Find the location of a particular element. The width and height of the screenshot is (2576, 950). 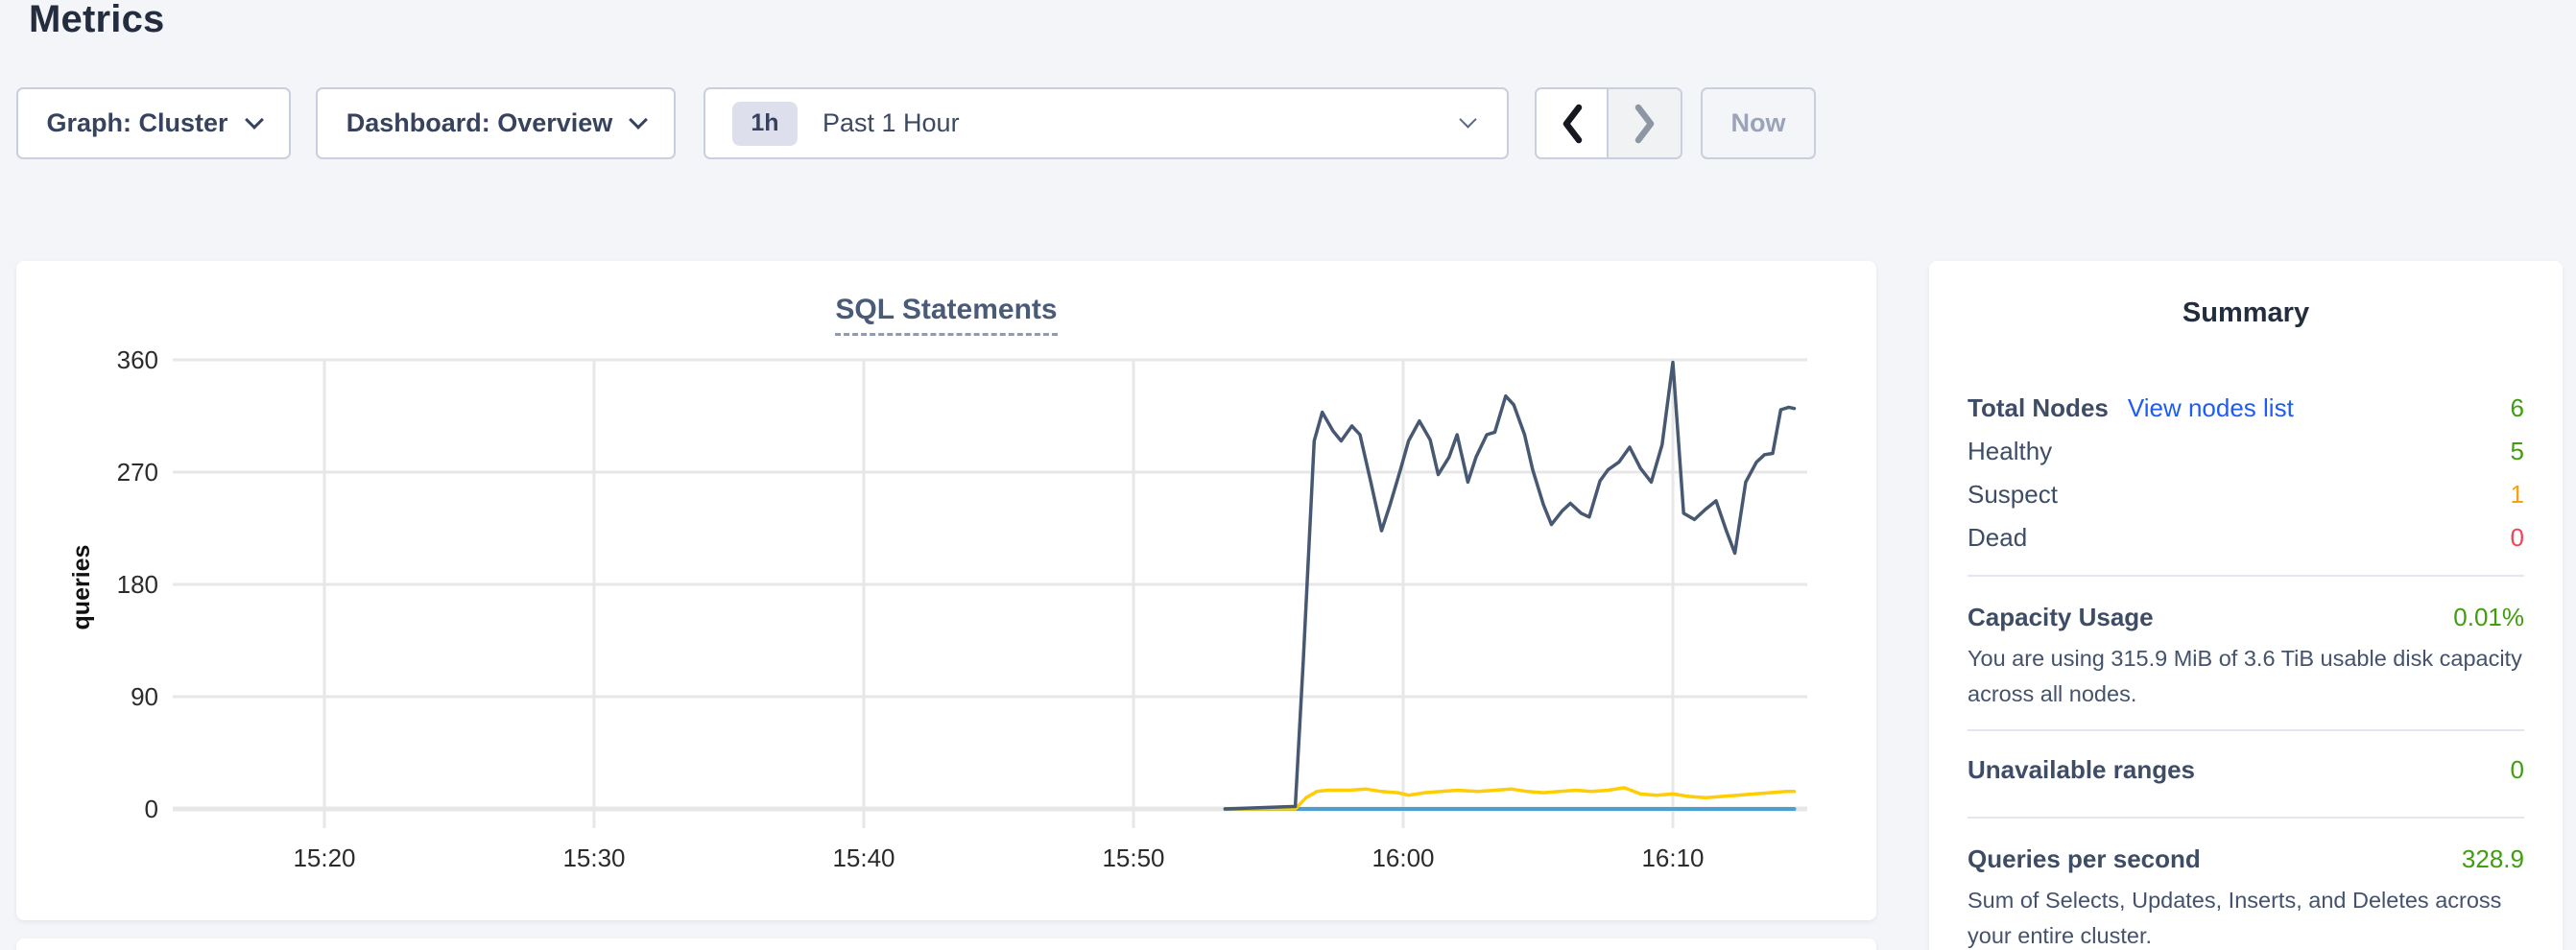

queries-per-second-row: Queries per second 328.9 is located at coordinates (2246, 859).